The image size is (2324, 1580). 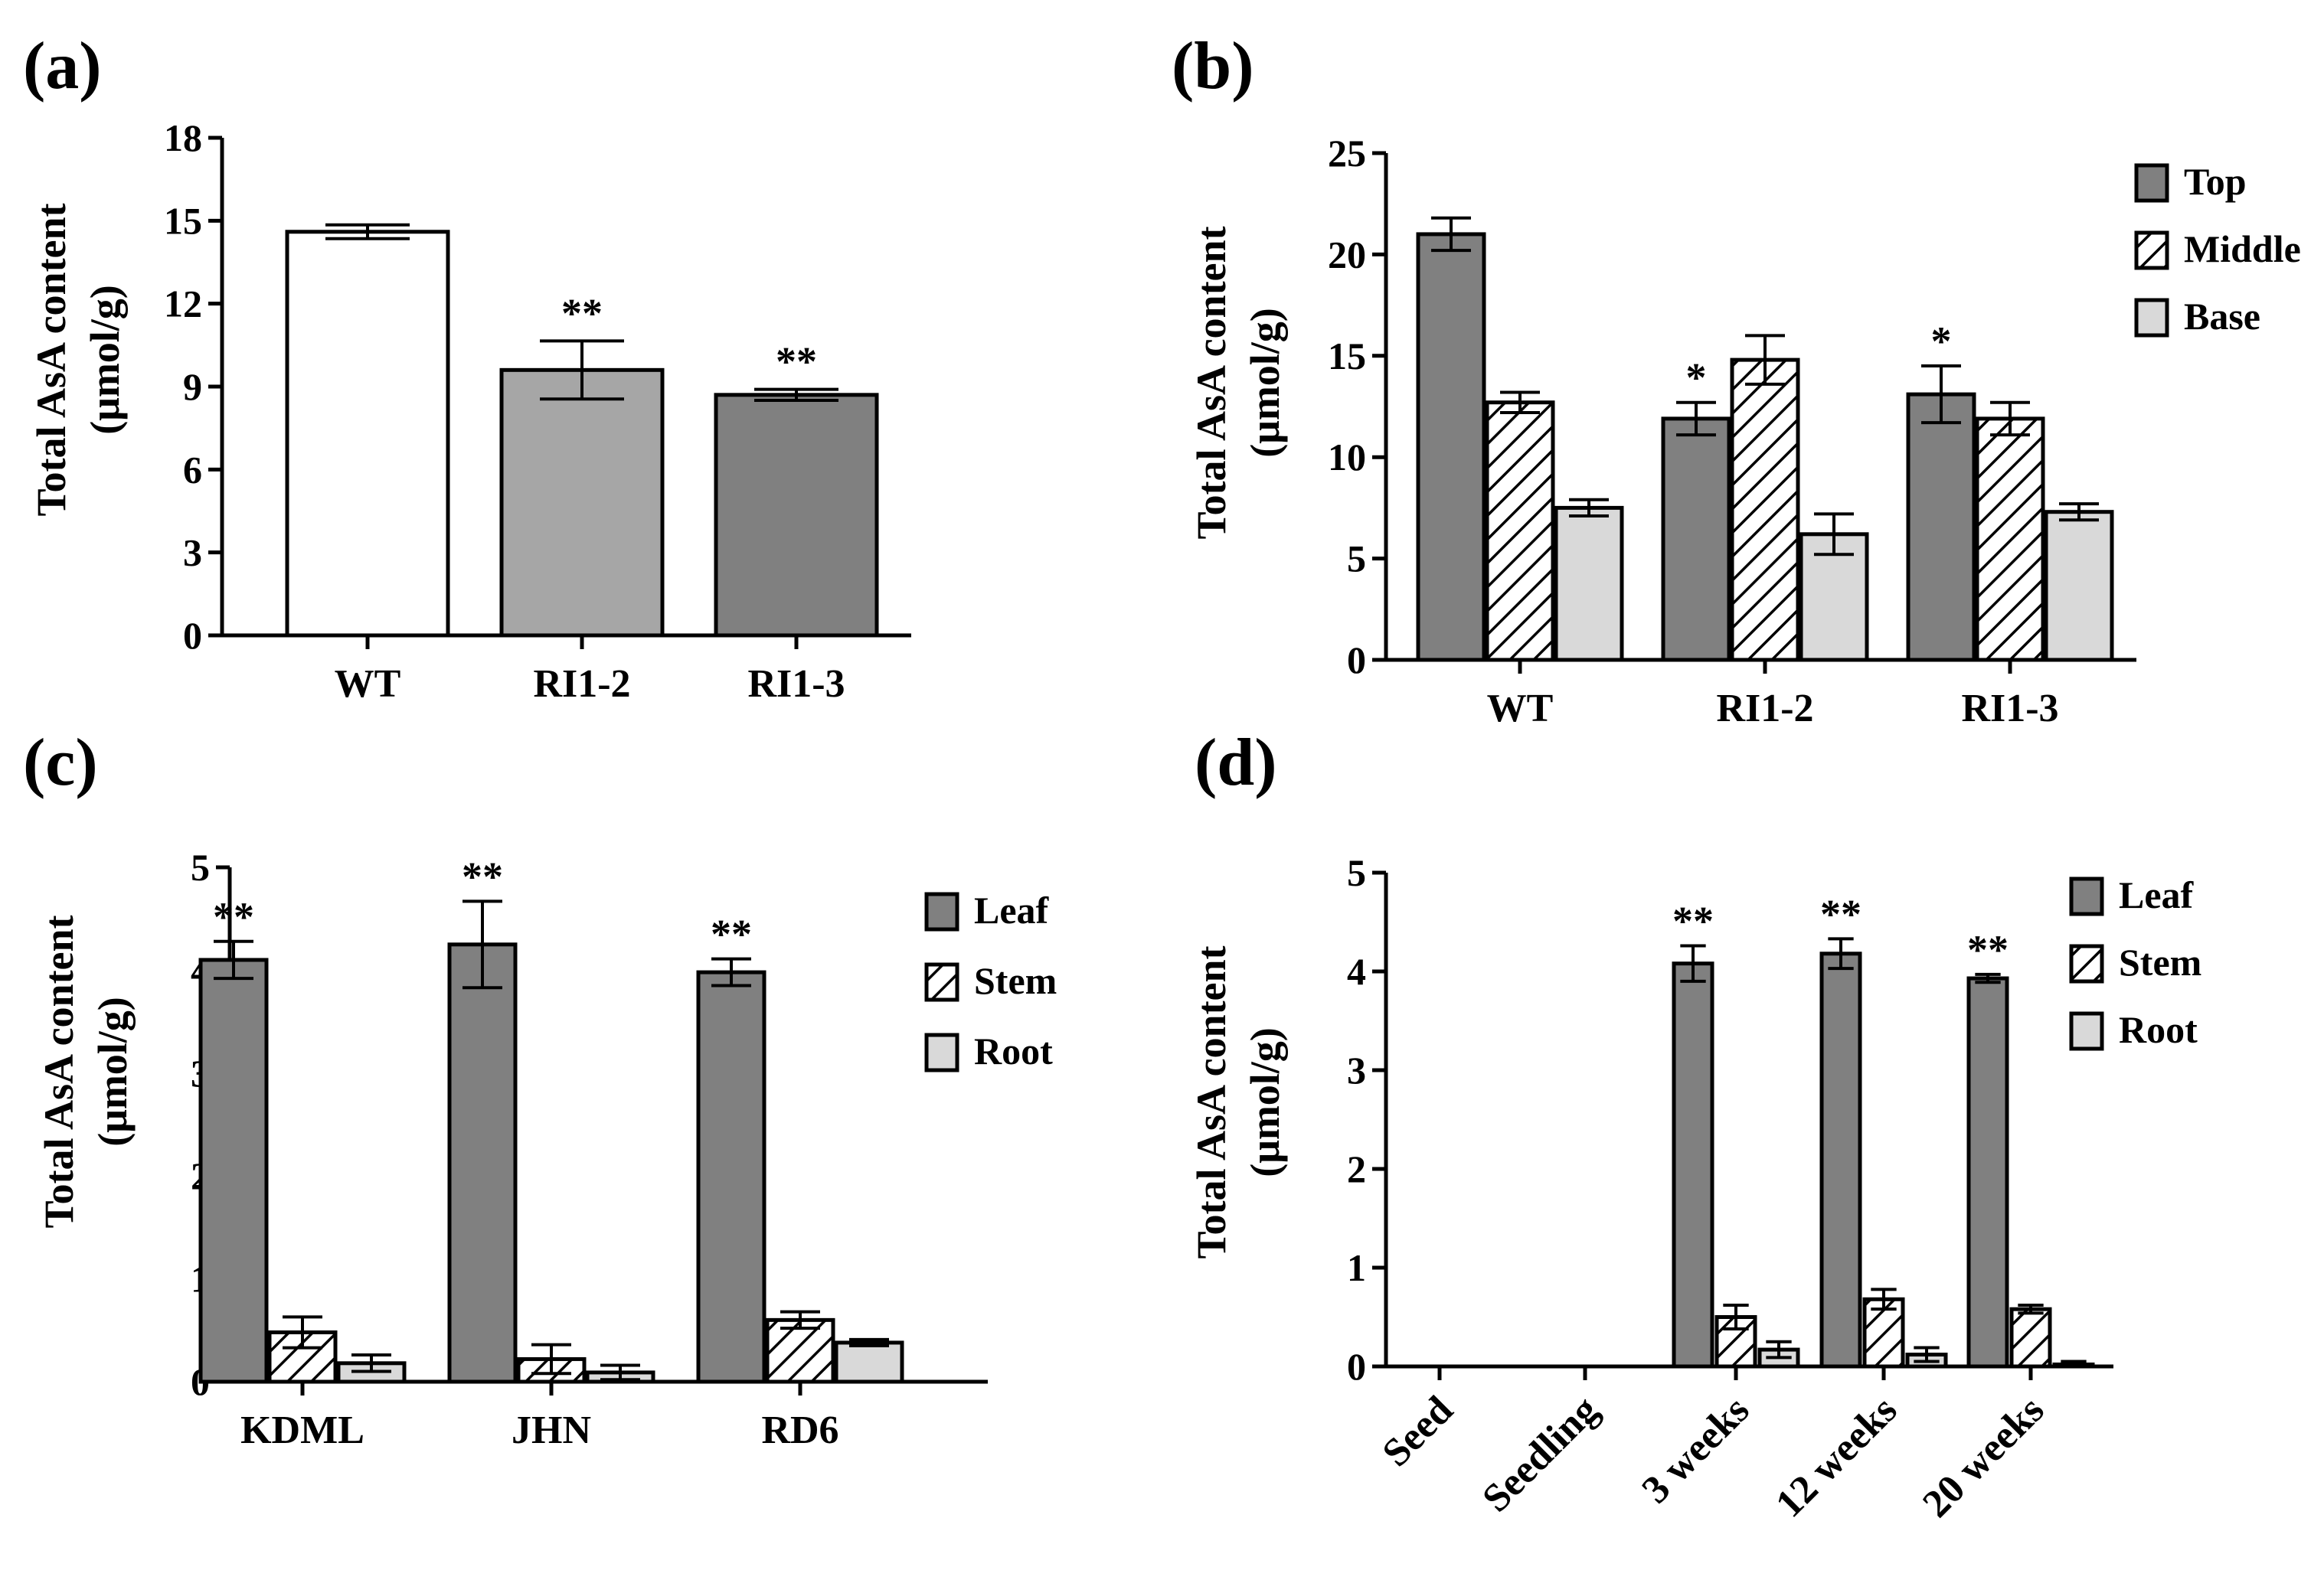 What do you see at coordinates (2215, 181) in the screenshot?
I see `legend-label: Top` at bounding box center [2215, 181].